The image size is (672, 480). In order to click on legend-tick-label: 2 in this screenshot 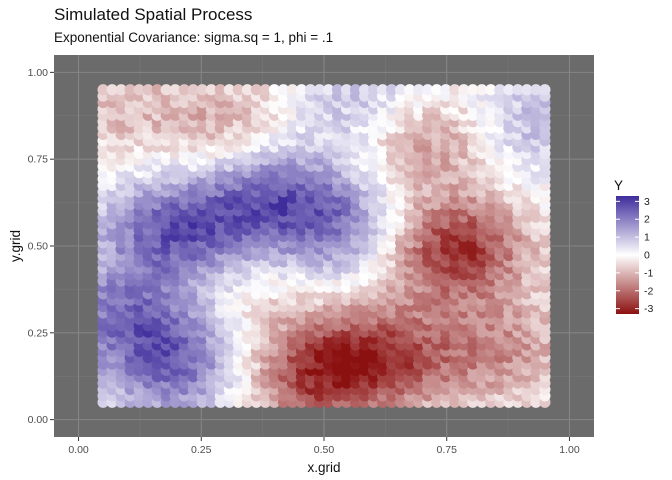, I will do `click(647, 220)`.